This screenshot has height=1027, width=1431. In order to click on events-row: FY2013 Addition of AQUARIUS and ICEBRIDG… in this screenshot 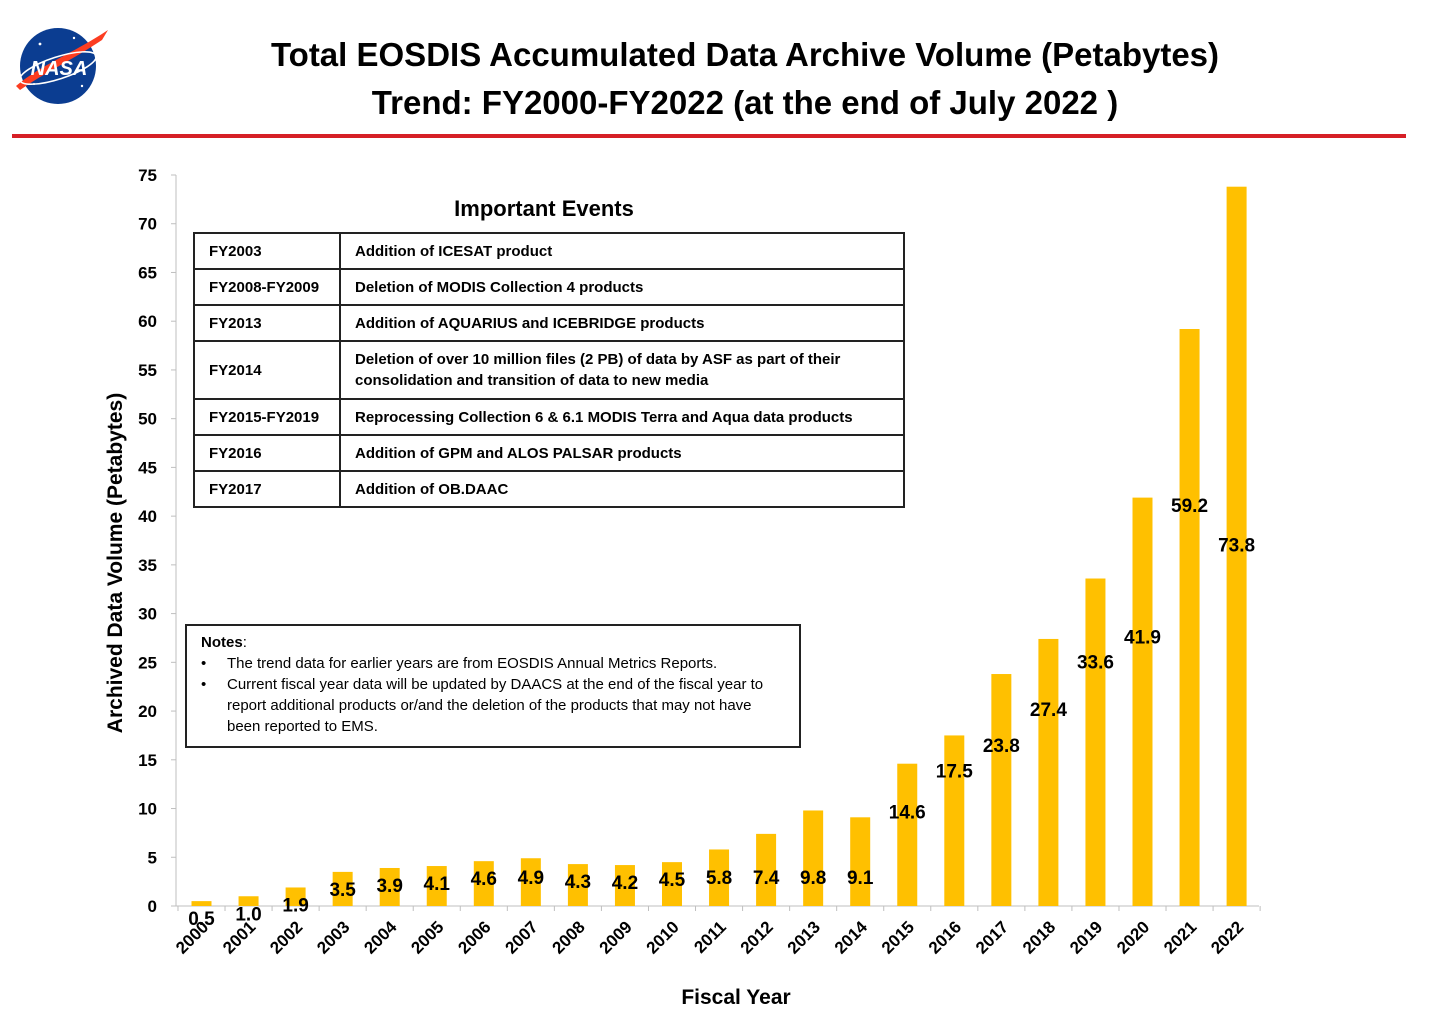, I will do `click(549, 323)`.